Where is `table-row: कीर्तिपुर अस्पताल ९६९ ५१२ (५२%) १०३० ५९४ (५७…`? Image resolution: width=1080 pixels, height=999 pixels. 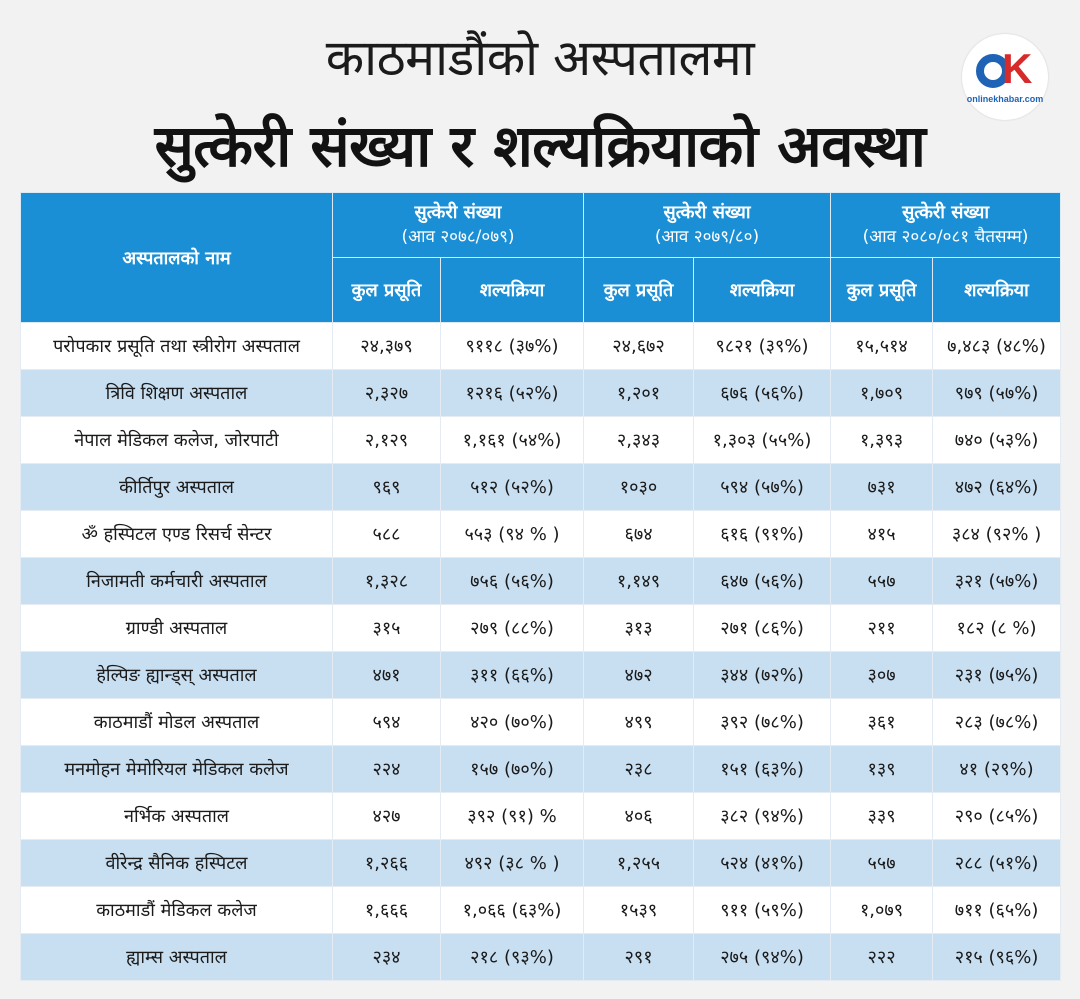
table-row: कीर्तिपुर अस्पताल ९६९ ५१२ (५२%) १०३० ५९४ (५७… is located at coordinates (541, 487).